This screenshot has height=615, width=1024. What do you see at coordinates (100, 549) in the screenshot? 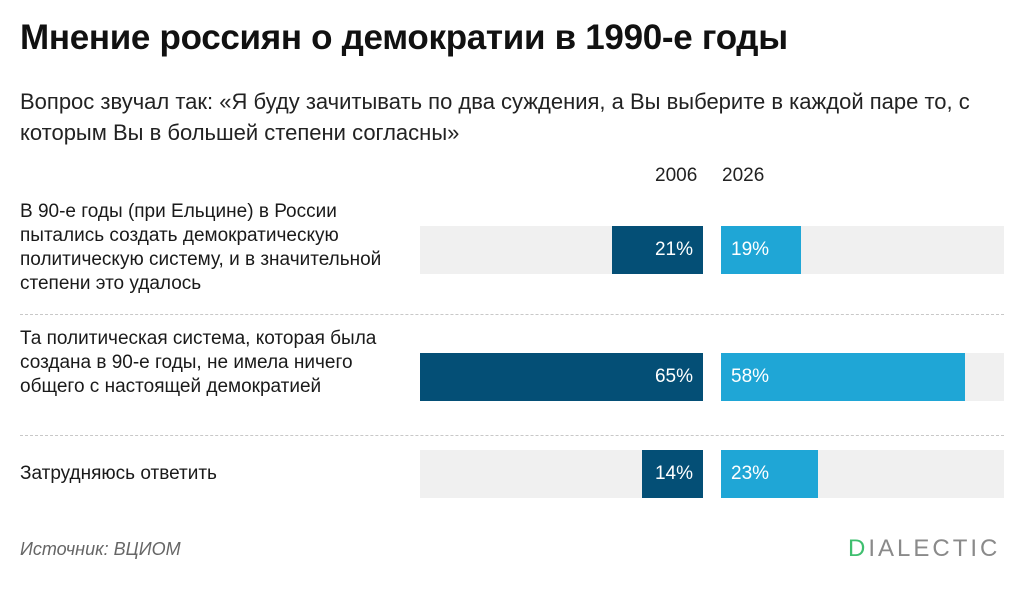
I see `source-note: Источник: ВЦИОМ` at bounding box center [100, 549].